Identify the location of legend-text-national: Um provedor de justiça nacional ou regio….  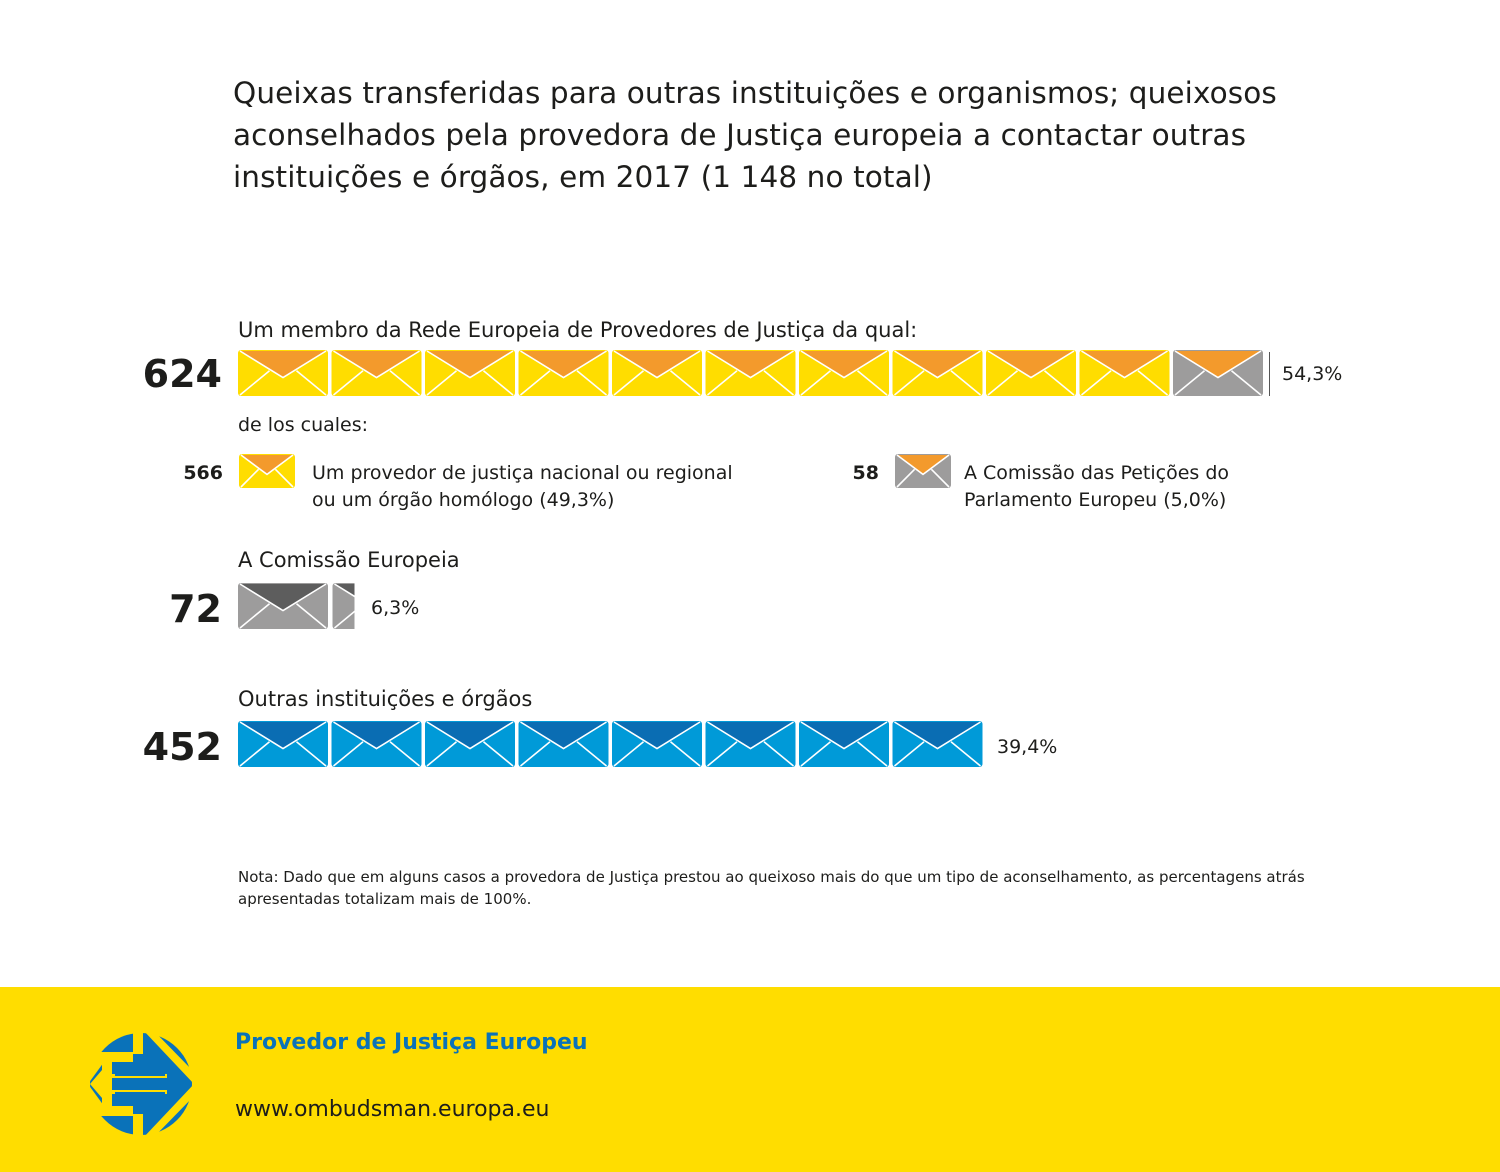
(522, 487).